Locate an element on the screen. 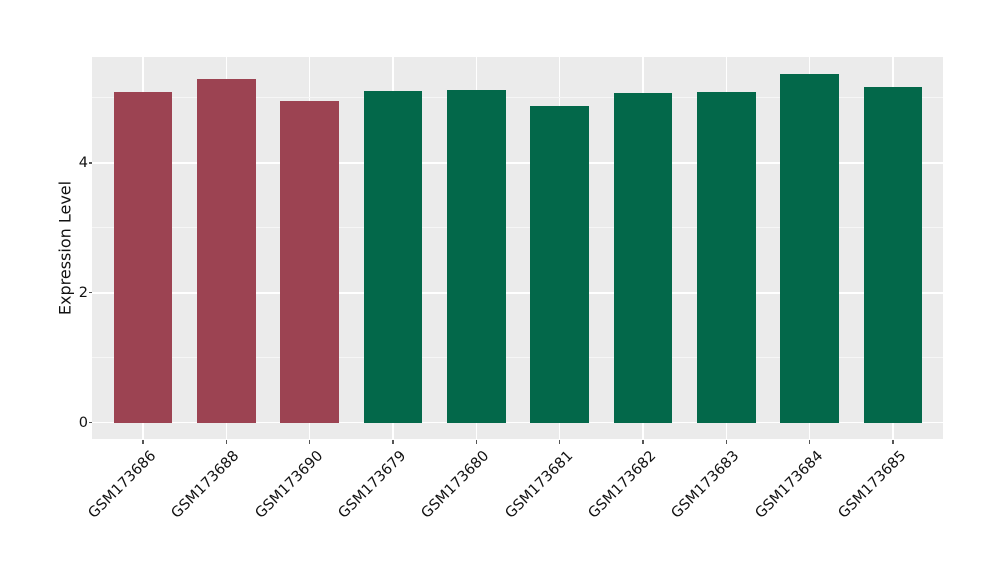 This screenshot has width=1000, height=580. x-tick-label: GSM173685 is located at coordinates (872, 485).